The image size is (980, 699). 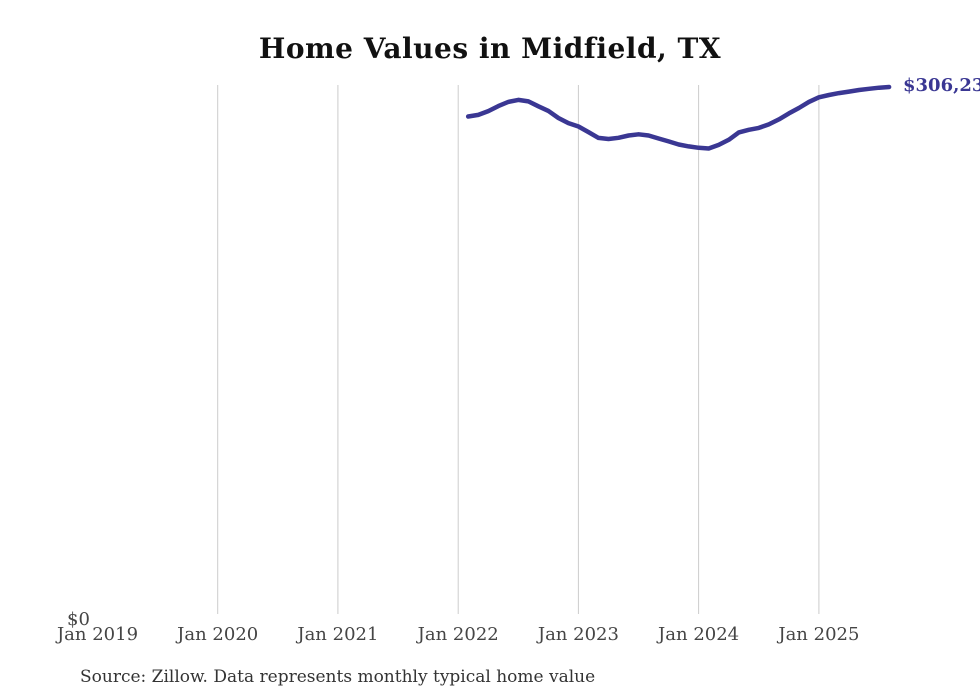 What do you see at coordinates (458, 634) in the screenshot?
I see `x-tick-label-jan-2022: Jan 2022` at bounding box center [458, 634].